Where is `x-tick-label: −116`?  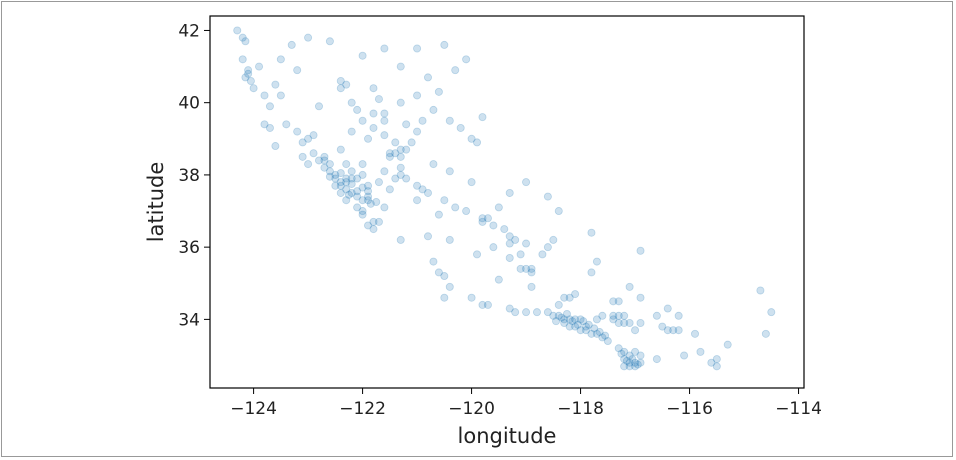
x-tick-label: −116 is located at coordinates (689, 409).